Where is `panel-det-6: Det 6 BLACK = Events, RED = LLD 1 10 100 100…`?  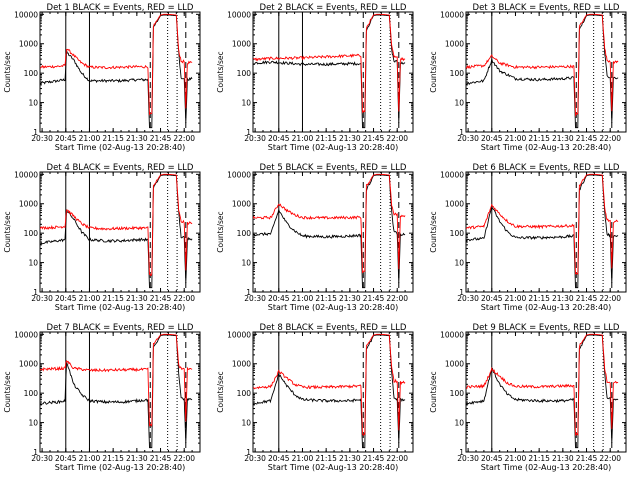 panel-det-6: Det 6 BLACK = Events, RED = LLD 1 10 100 100… is located at coordinates (528, 237).